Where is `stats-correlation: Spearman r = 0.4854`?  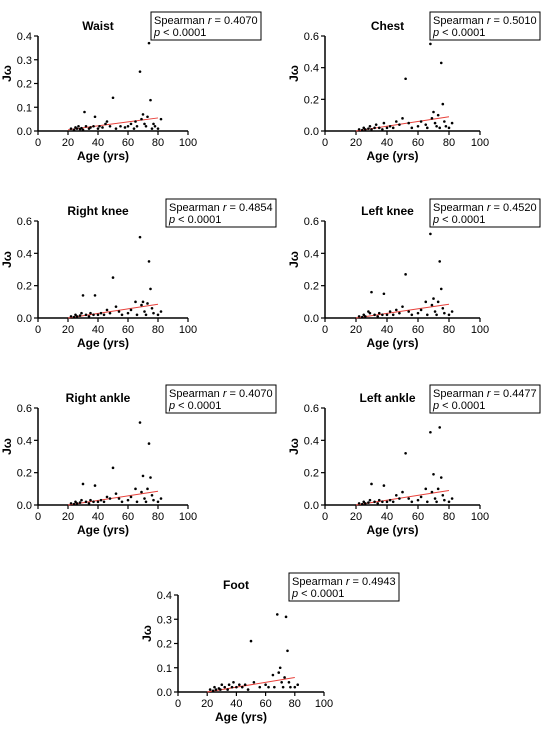
stats-correlation: Spearman r = 0.4854 is located at coordinates (221, 208).